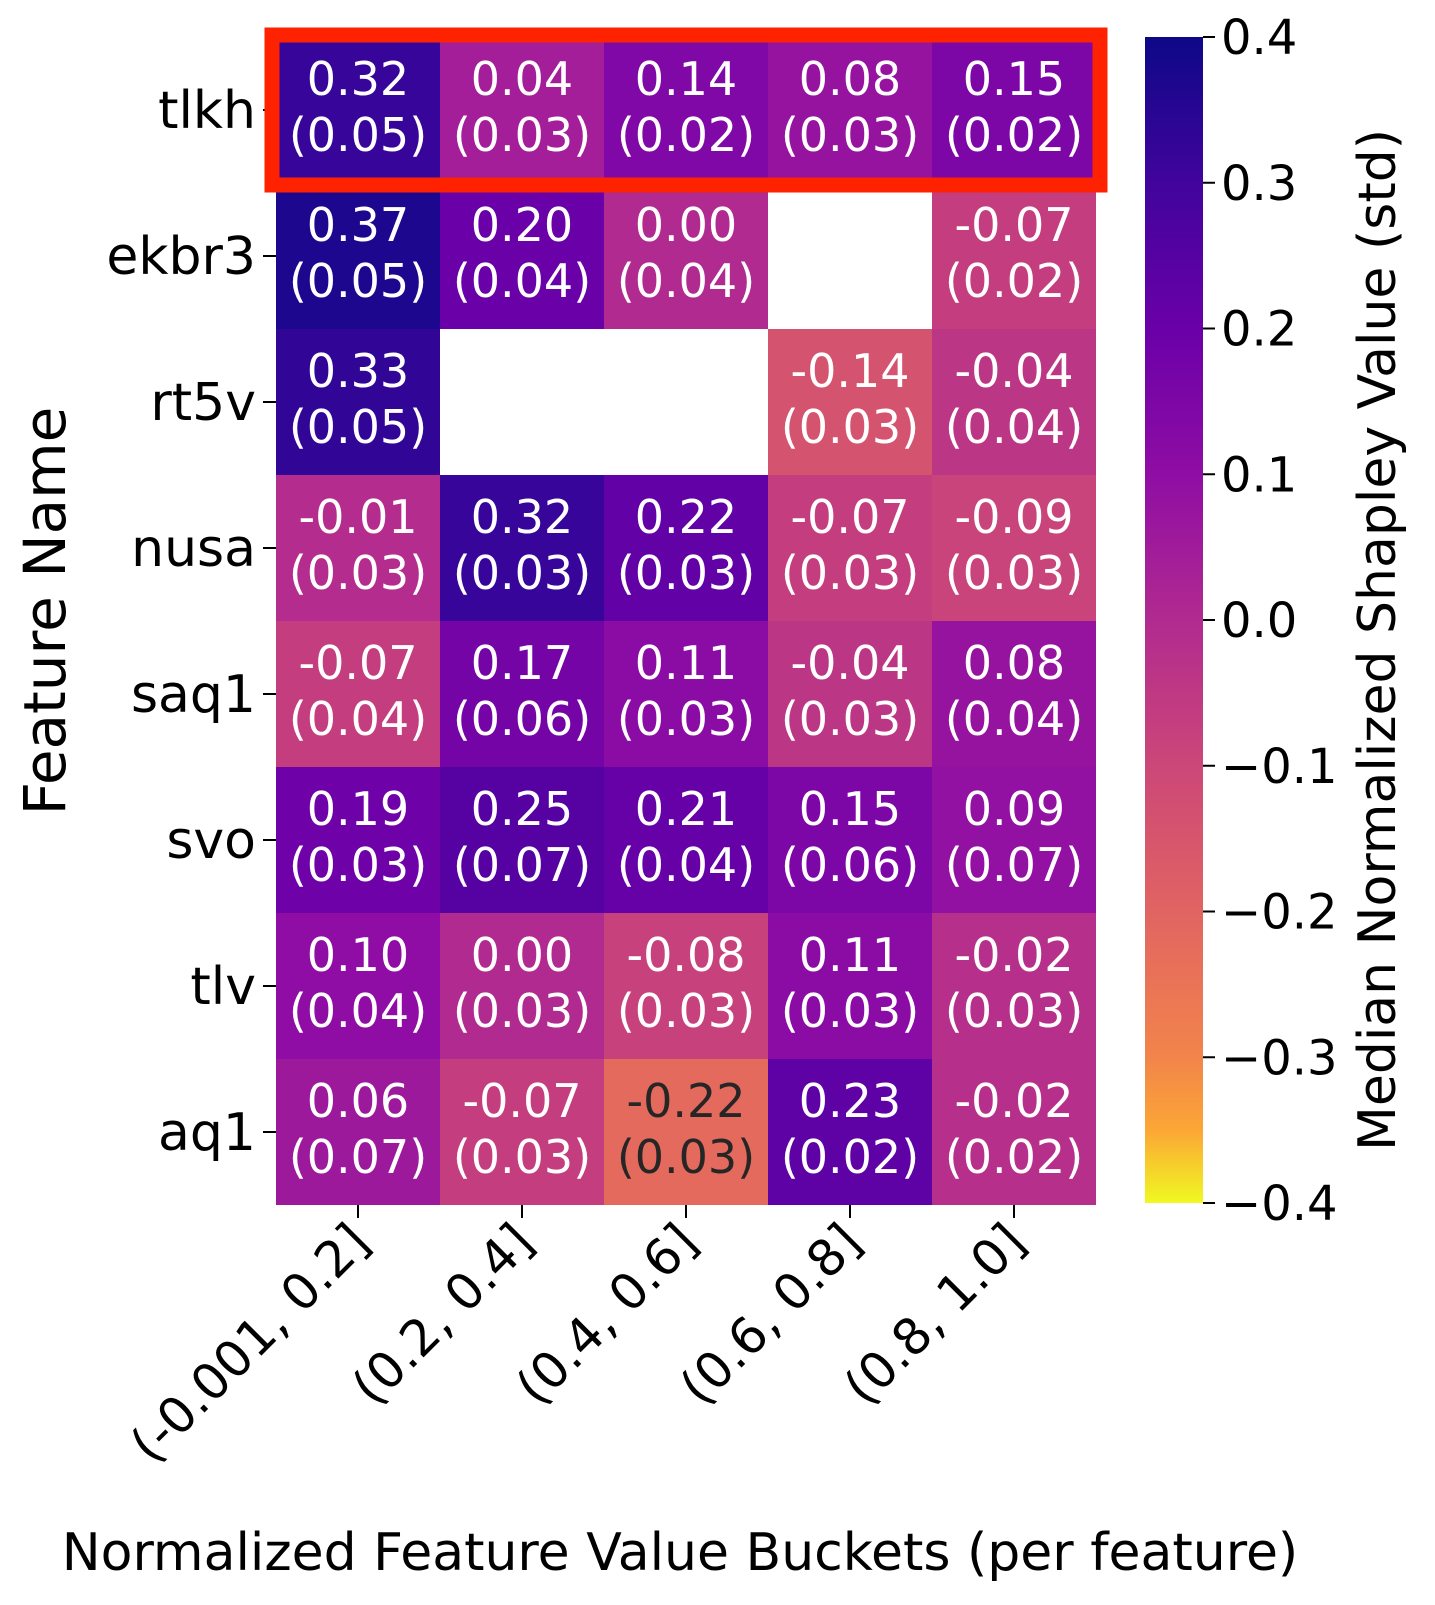  What do you see at coordinates (686, 517) in the screenshot?
I see `cell-value-label: 0.22` at bounding box center [686, 517].